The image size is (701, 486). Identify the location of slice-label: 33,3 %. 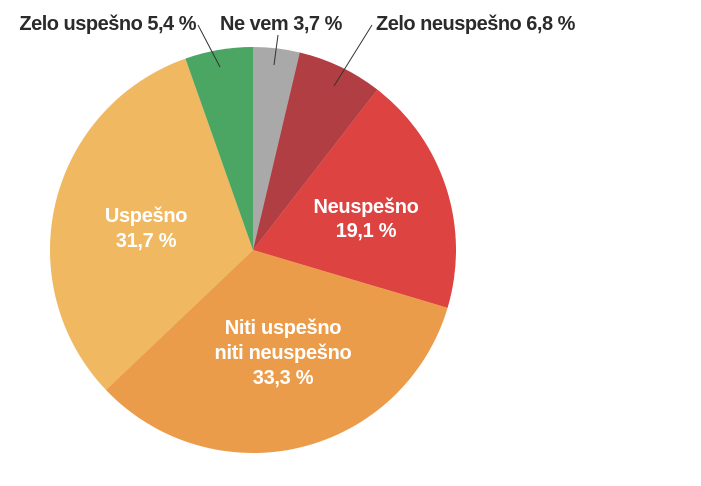
(283, 378).